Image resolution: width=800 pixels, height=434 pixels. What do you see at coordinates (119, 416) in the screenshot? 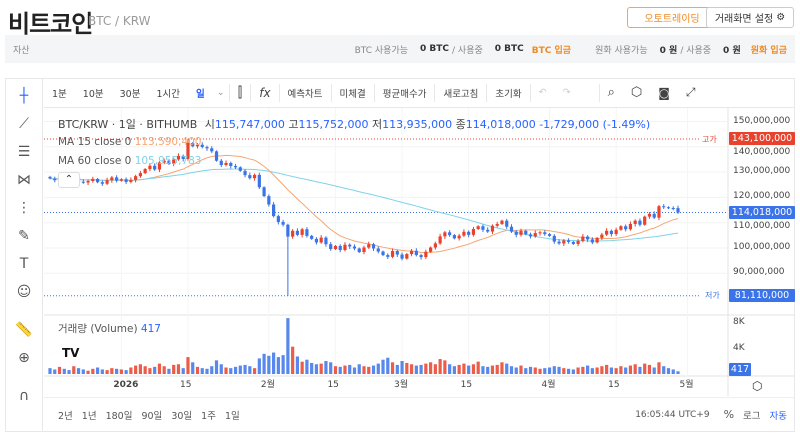
I see `range-180d: 180일` at bounding box center [119, 416].